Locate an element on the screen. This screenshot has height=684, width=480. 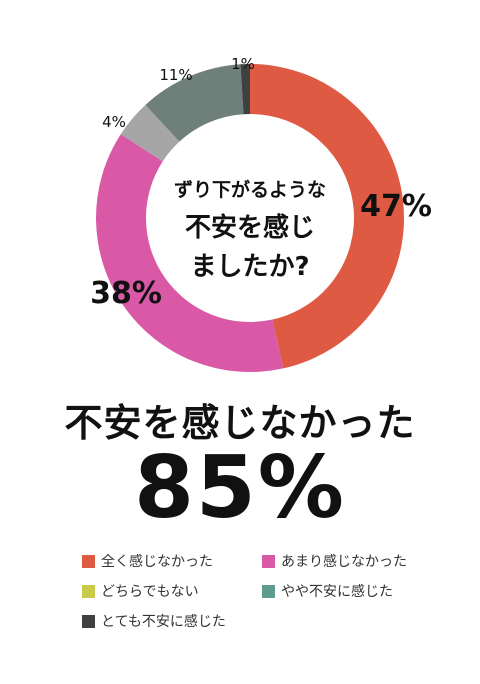
legend-item: とても不安に感じた is located at coordinates (154, 621).